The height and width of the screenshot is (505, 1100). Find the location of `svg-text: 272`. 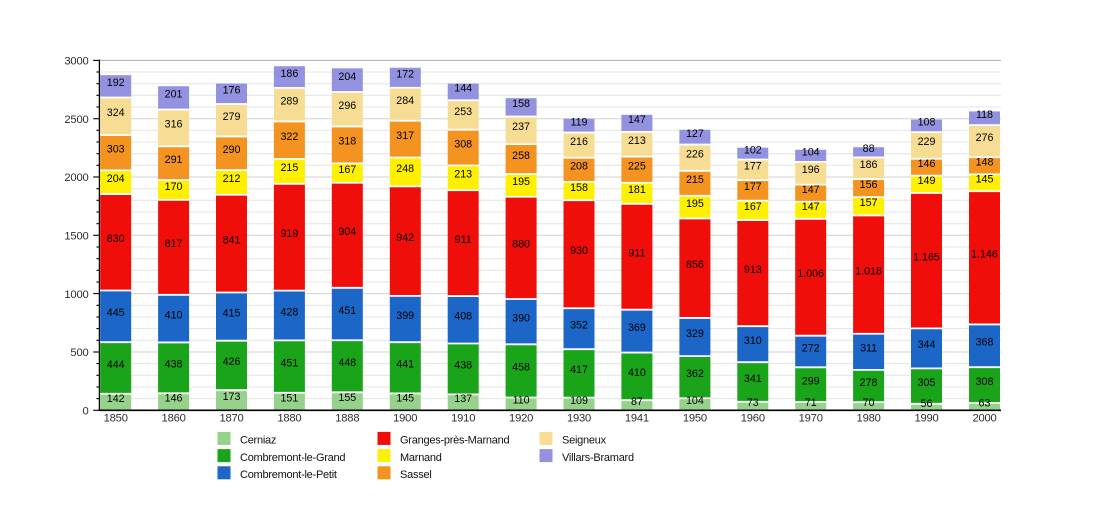

svg-text: 272 is located at coordinates (811, 348).